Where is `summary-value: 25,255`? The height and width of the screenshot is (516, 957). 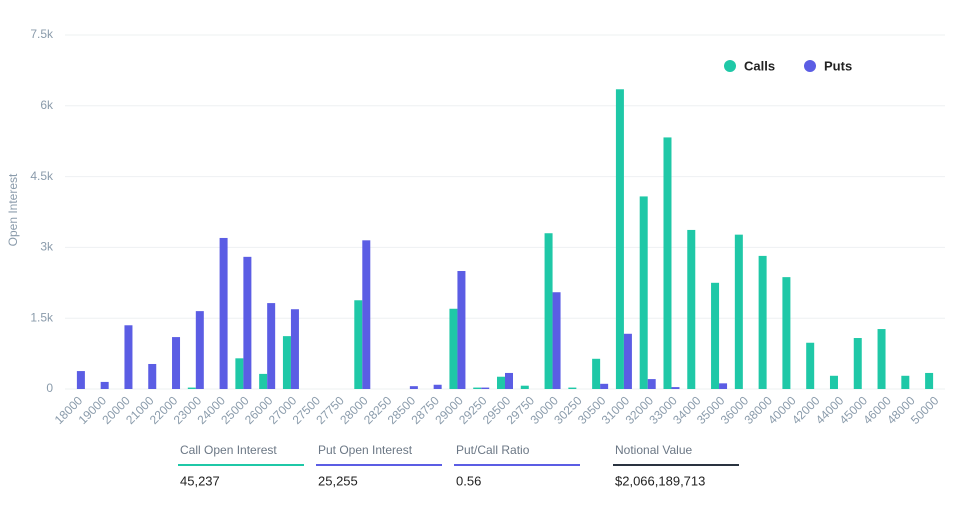 summary-value: 25,255 is located at coordinates (338, 480).